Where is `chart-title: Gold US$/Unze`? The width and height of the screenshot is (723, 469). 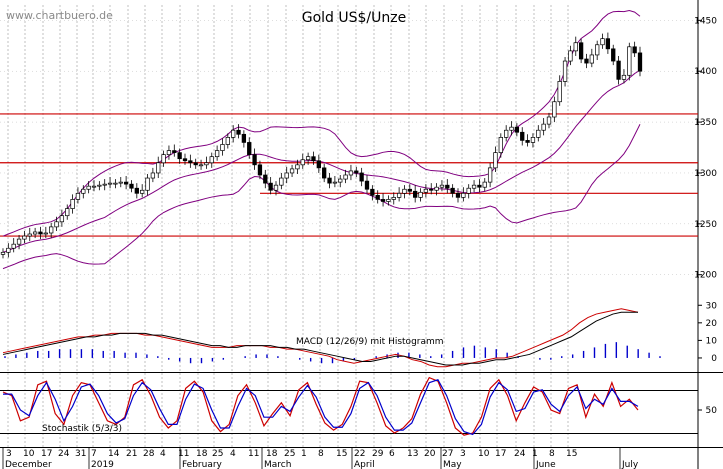
chart-title: Gold US$/Unze is located at coordinates (354, 18).